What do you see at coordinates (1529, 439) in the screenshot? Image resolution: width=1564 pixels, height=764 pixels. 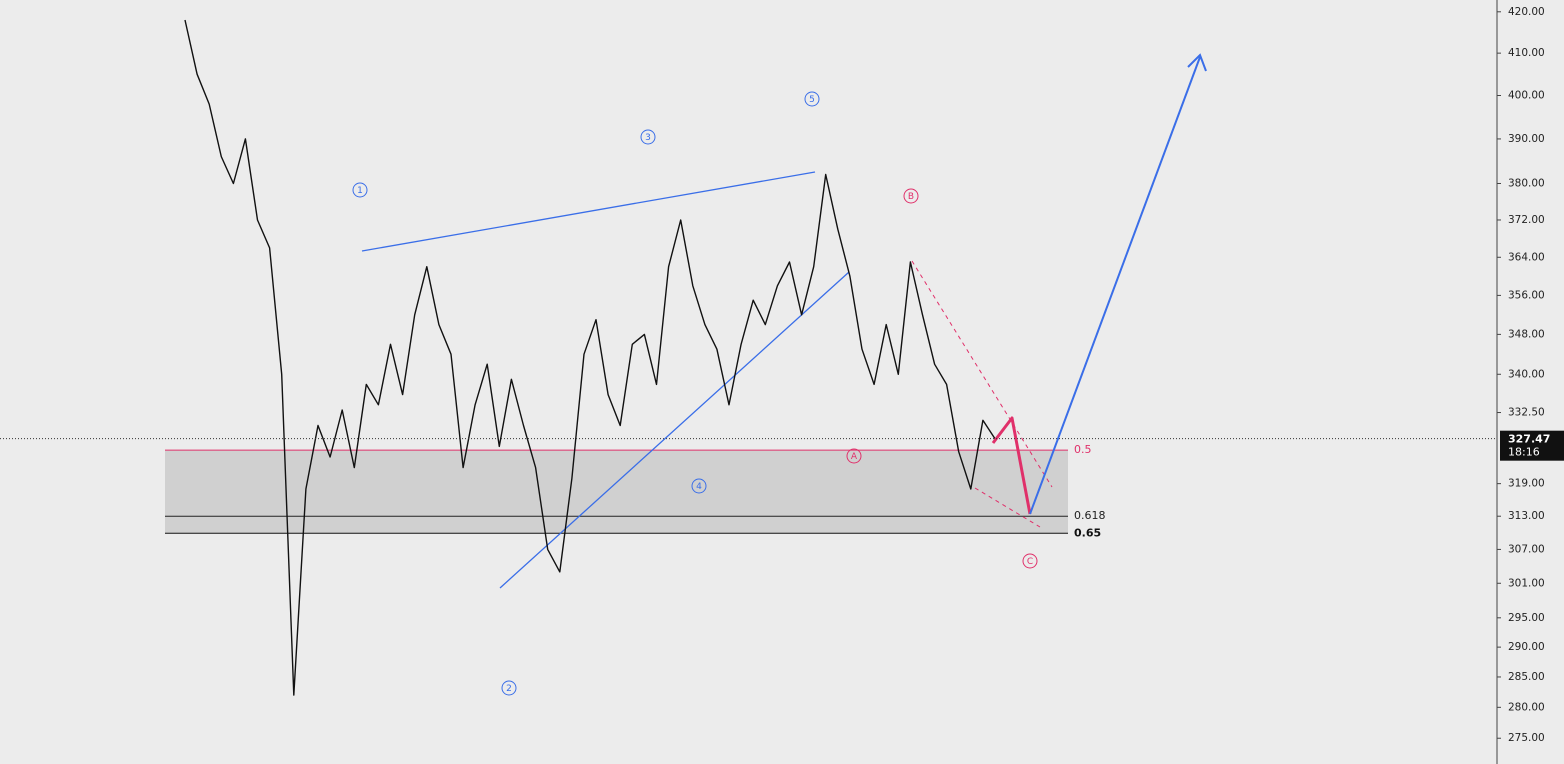 I see `last-price-label: 327.47` at bounding box center [1529, 439].